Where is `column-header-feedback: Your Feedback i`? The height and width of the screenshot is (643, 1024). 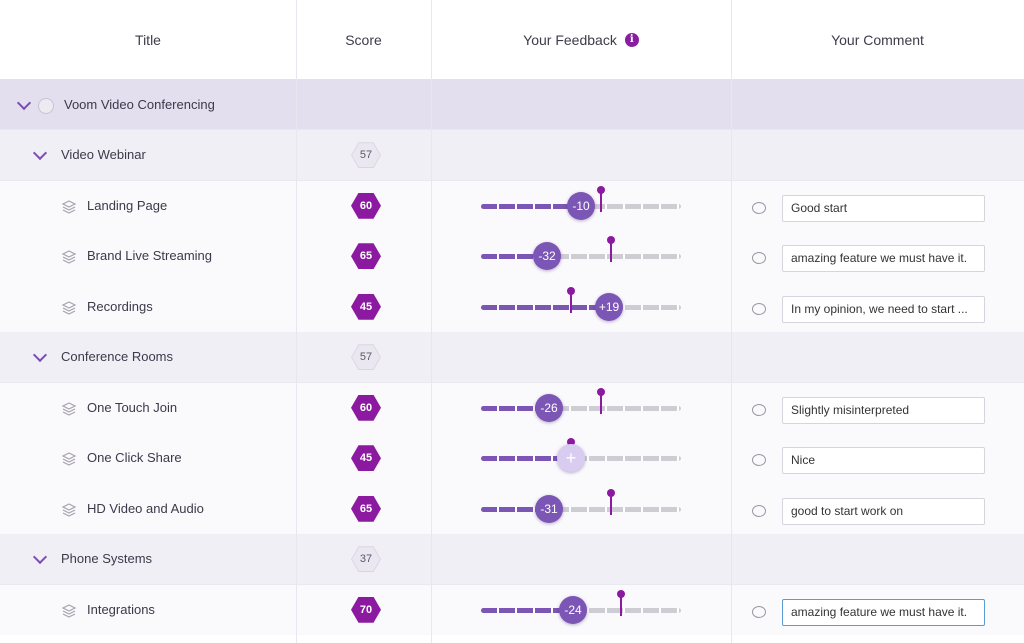
column-header-feedback: Your Feedback i is located at coordinates (581, 39).